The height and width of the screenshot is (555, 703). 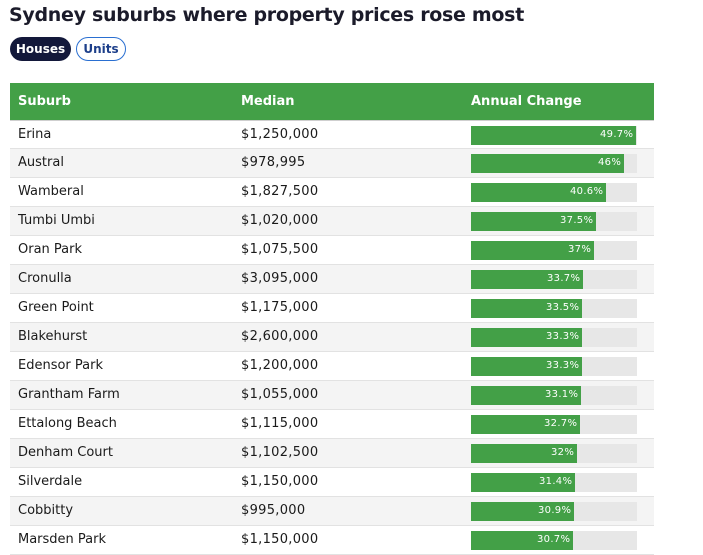 I want to click on table-row: Green Point $1,175,000 33.5%, so click(x=332, y=308).